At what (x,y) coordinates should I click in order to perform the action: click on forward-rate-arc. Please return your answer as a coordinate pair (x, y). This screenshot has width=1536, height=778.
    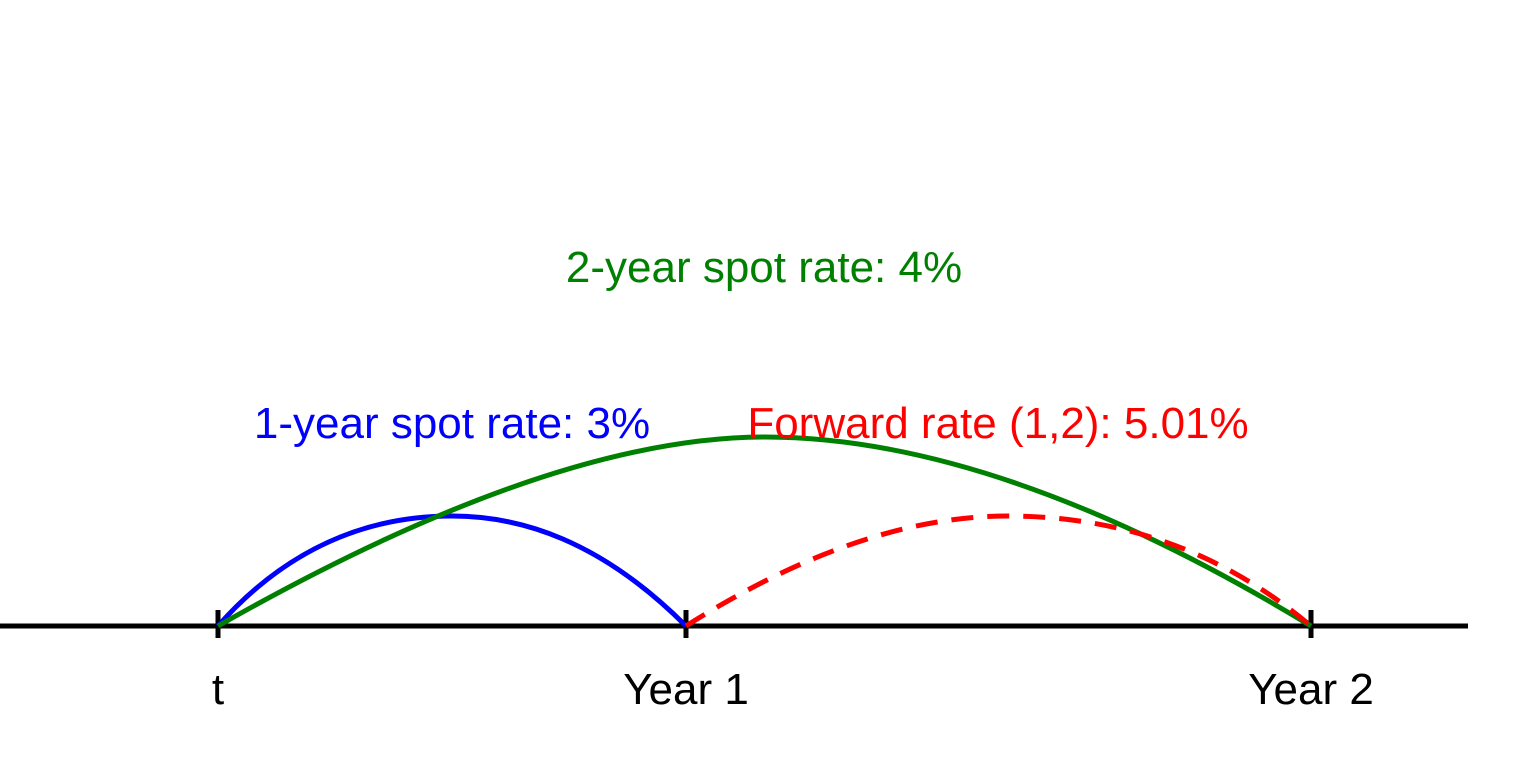
    Looking at the image, I should click on (998, 571).